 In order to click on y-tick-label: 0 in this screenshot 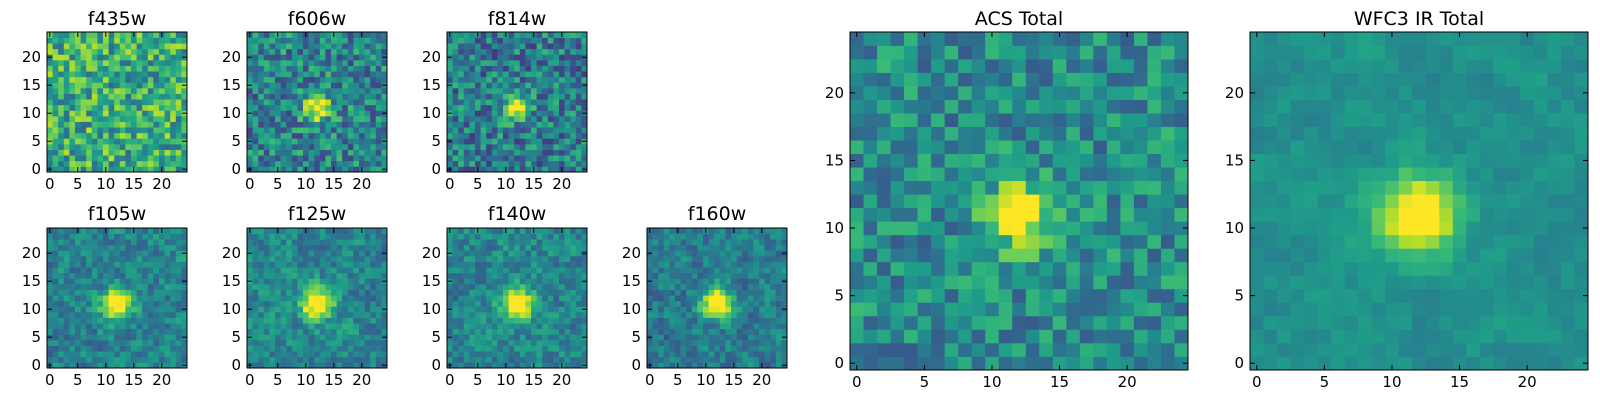, I will do `click(636, 365)`.